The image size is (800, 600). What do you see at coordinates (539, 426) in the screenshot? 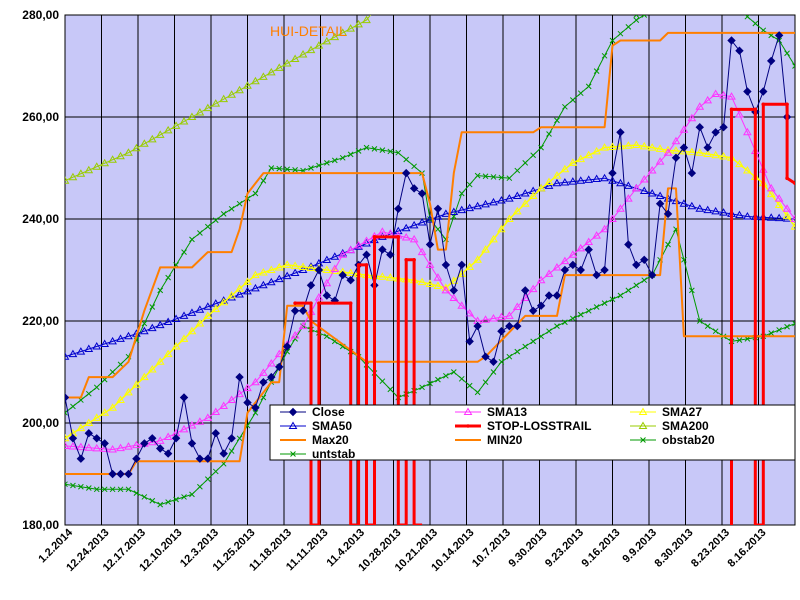
I see `legend-label: STOP-LOSSTRAIL` at bounding box center [539, 426].